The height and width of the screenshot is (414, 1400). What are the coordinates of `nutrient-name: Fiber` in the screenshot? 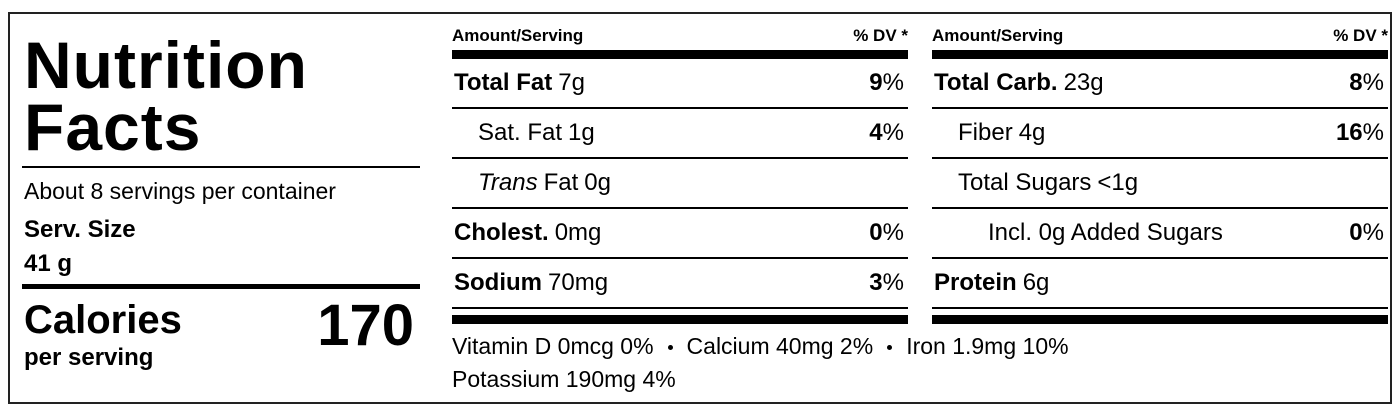 It's located at (985, 132).